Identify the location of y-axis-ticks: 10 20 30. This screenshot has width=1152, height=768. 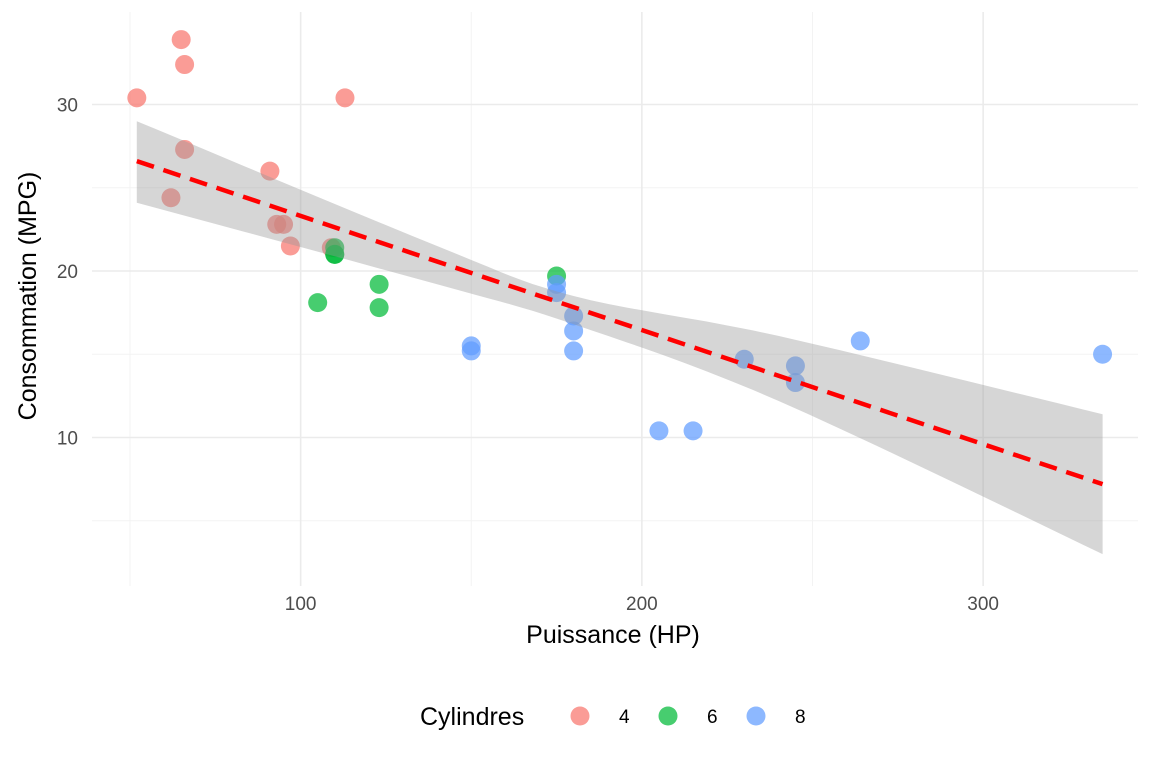
(67, 273).